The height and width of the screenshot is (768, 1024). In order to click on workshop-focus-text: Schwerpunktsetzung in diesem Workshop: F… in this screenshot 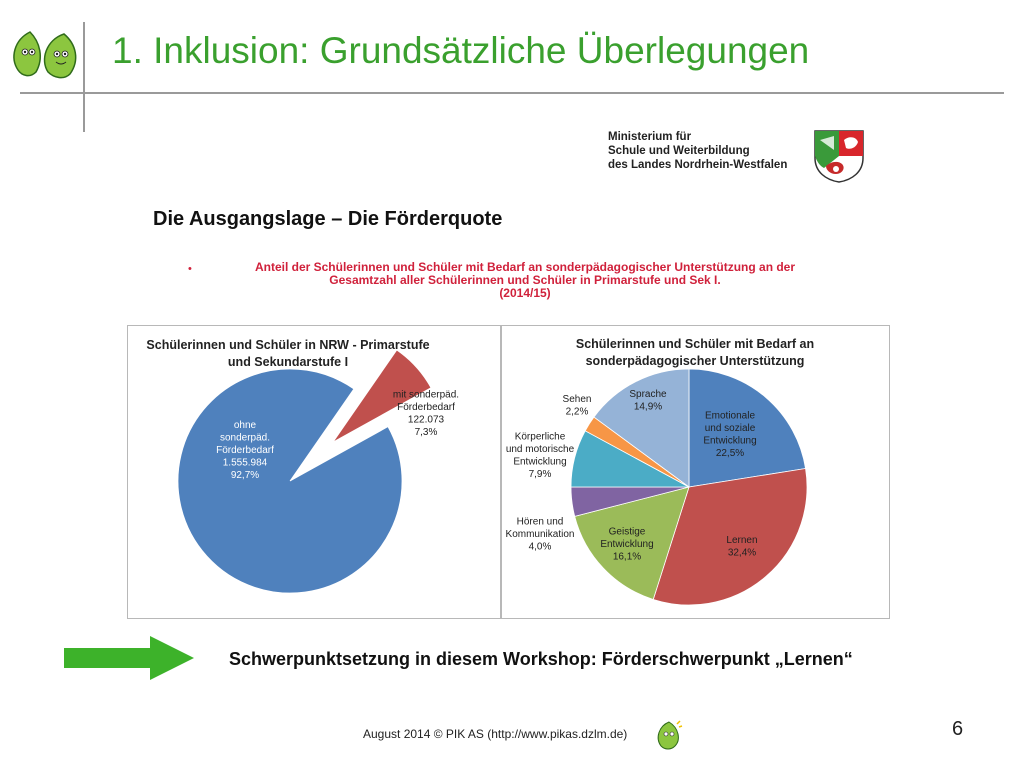, I will do `click(541, 659)`.